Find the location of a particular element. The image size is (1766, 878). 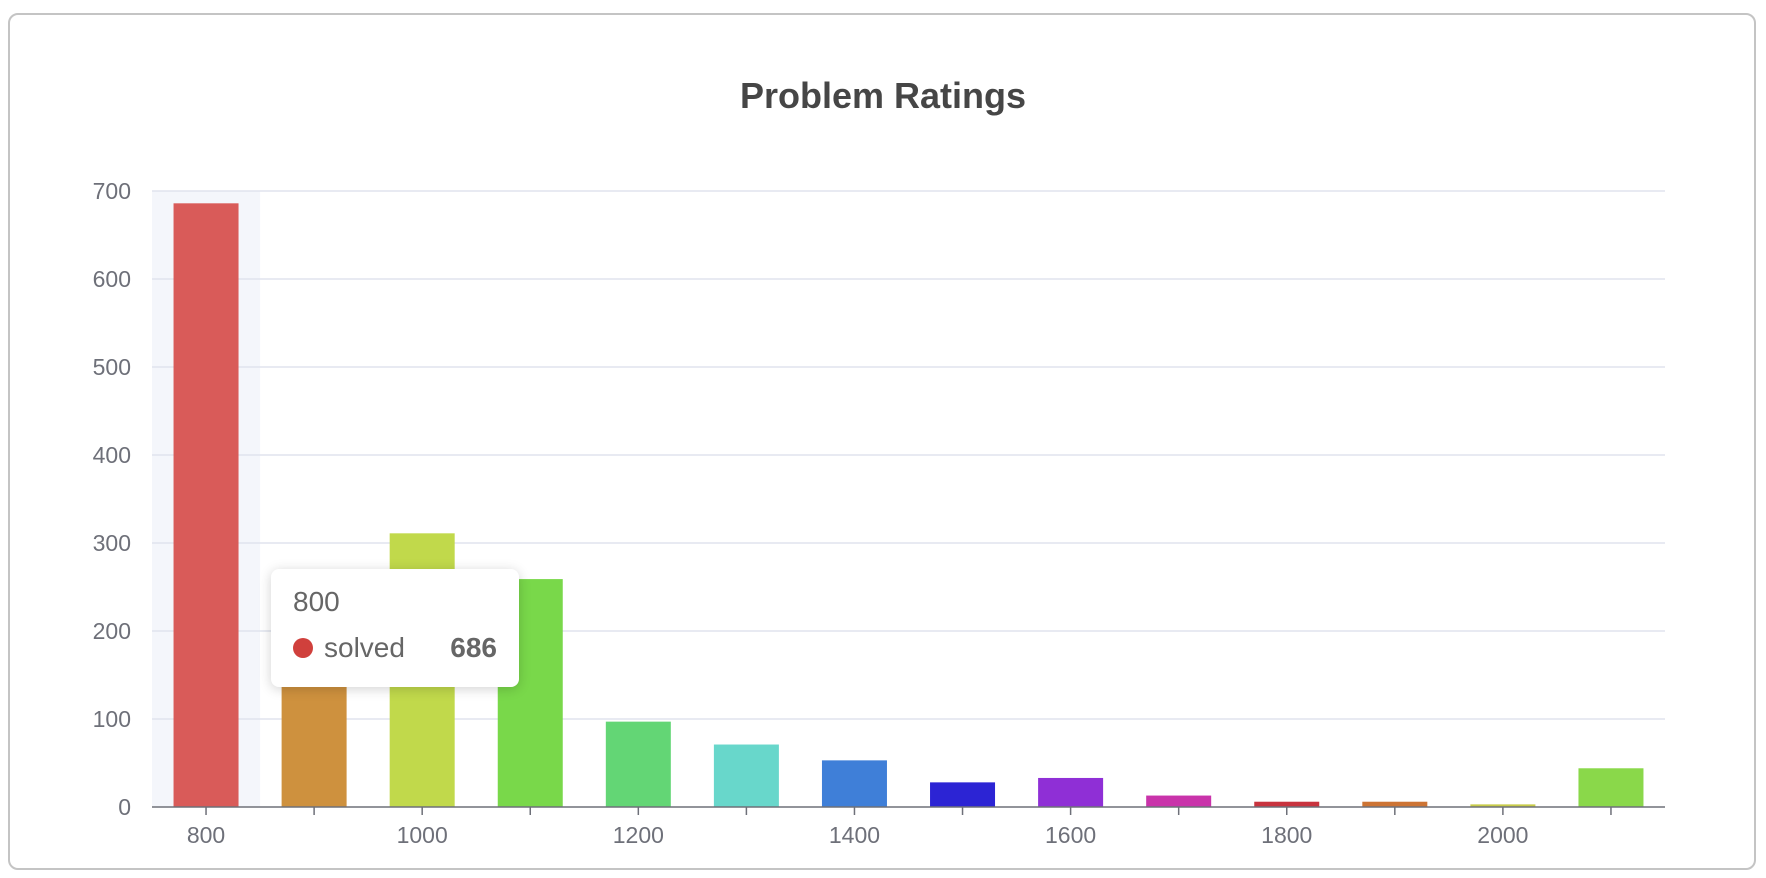

x-tick-label: 1800 is located at coordinates (1286, 835).